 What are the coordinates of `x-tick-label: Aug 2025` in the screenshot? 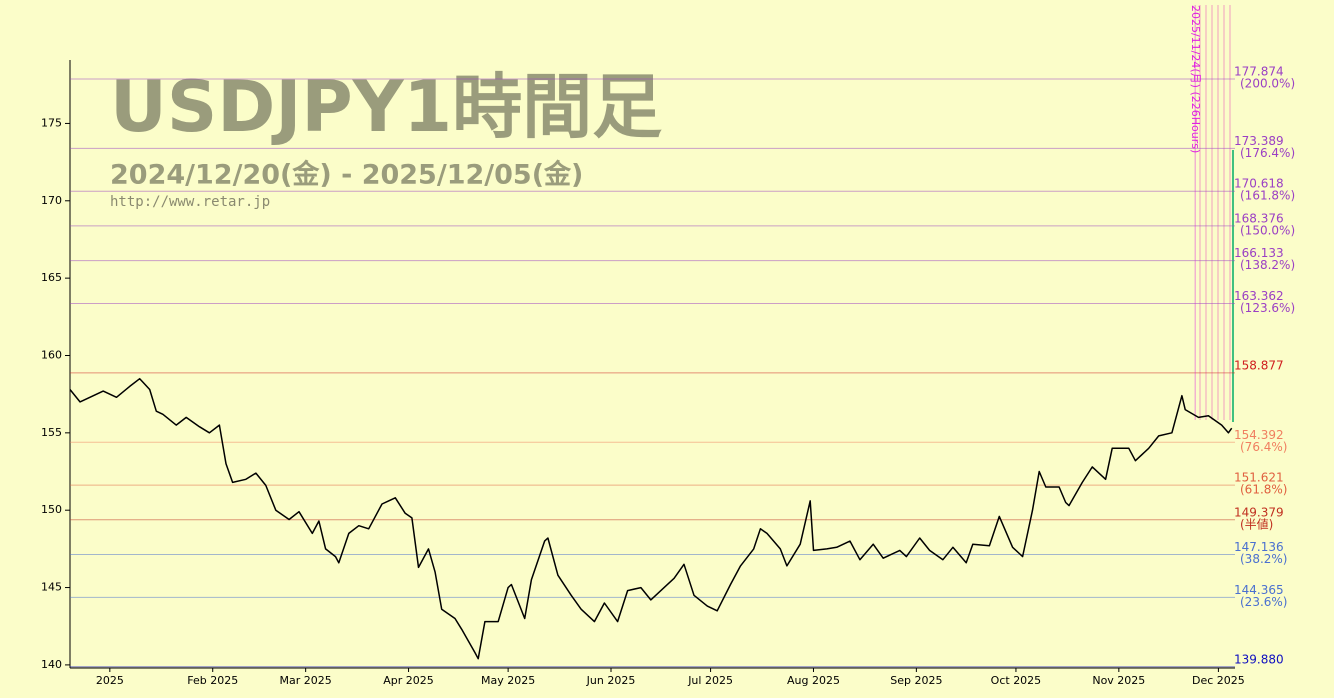 It's located at (813, 680).